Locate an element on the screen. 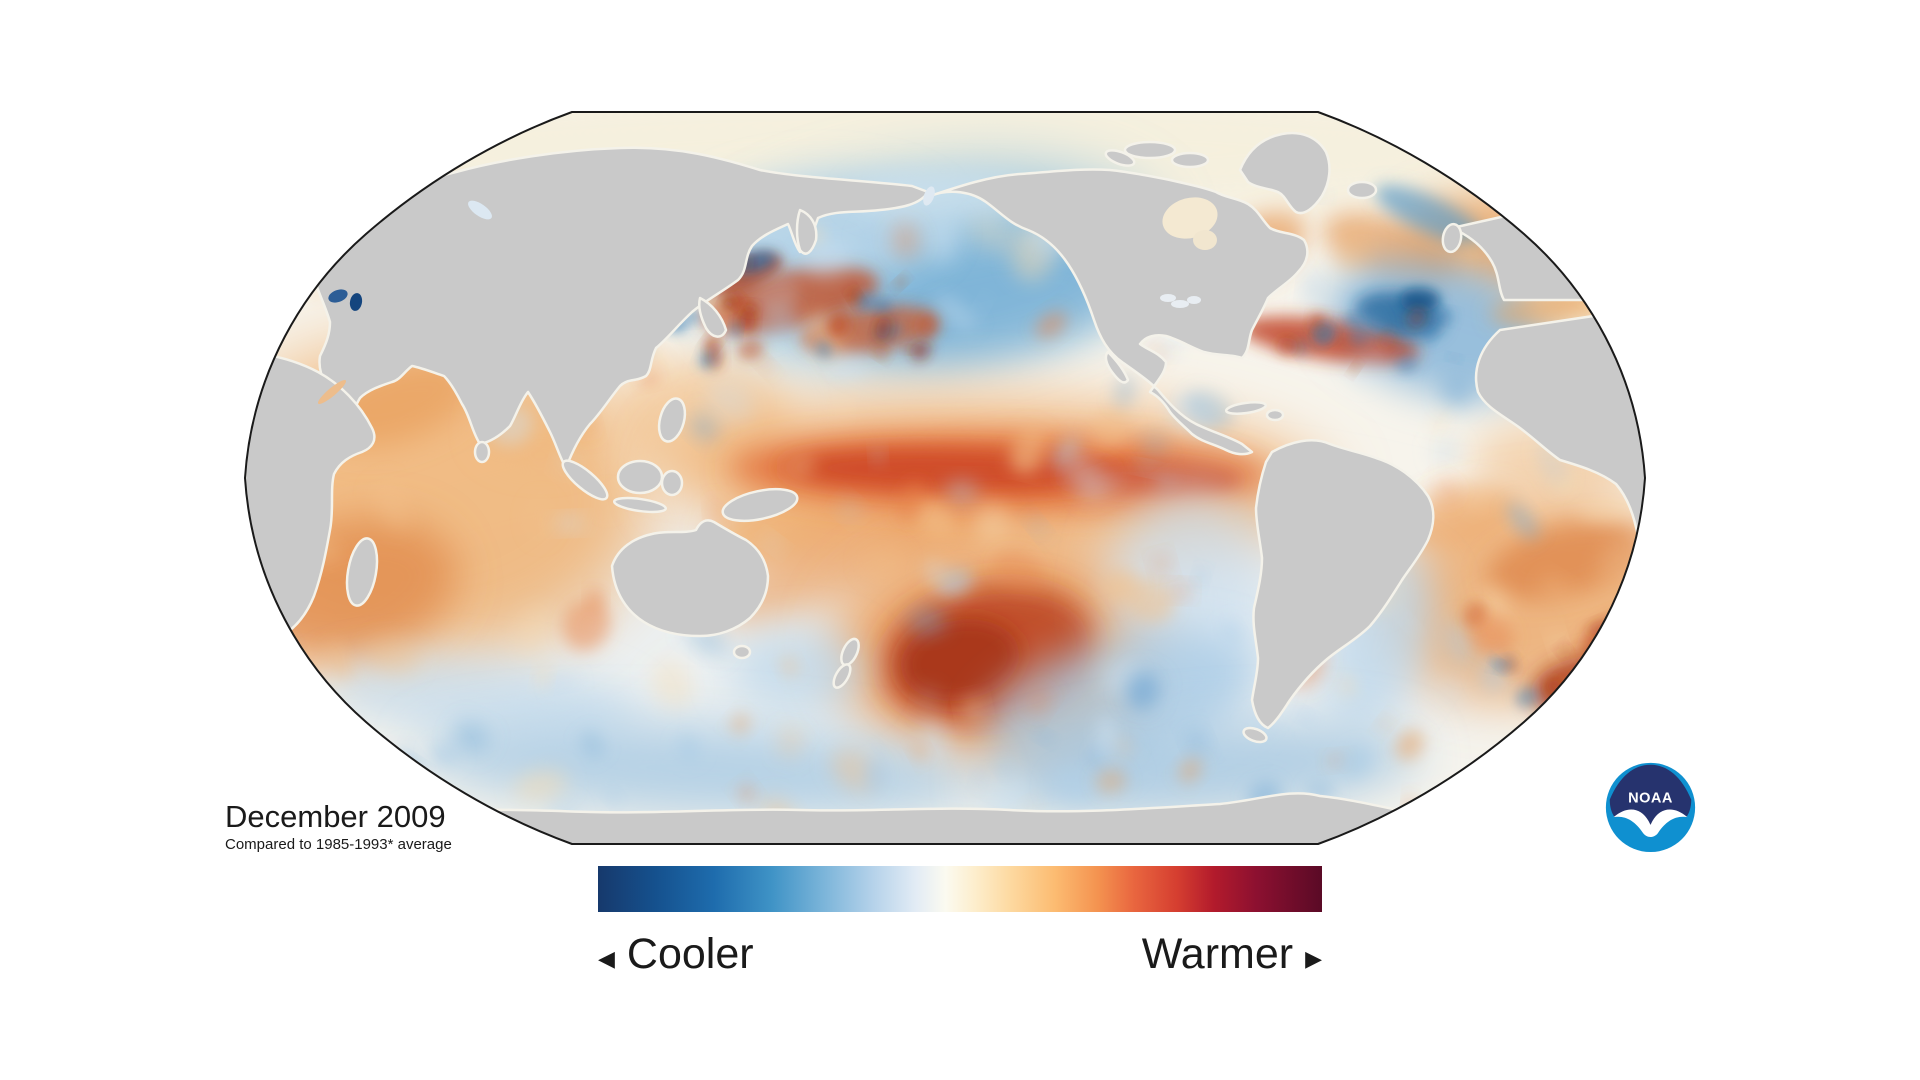 Image resolution: width=1920 pixels, height=1080 pixels. hudson-bay-south is located at coordinates (1205, 240).